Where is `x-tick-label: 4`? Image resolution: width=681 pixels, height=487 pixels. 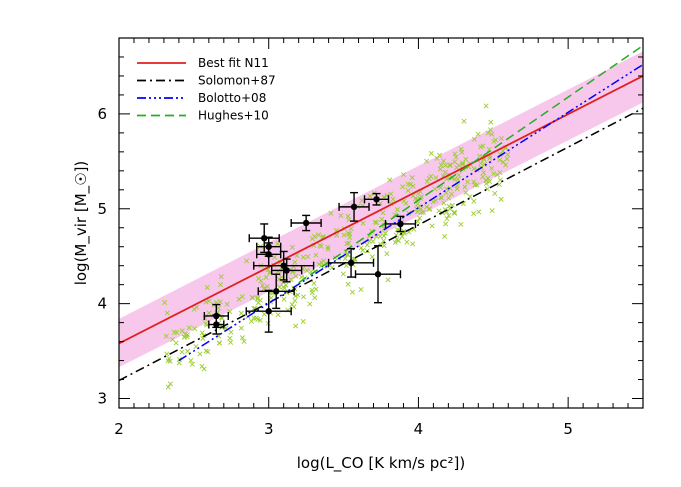 x-tick-label: 4 is located at coordinates (419, 429).